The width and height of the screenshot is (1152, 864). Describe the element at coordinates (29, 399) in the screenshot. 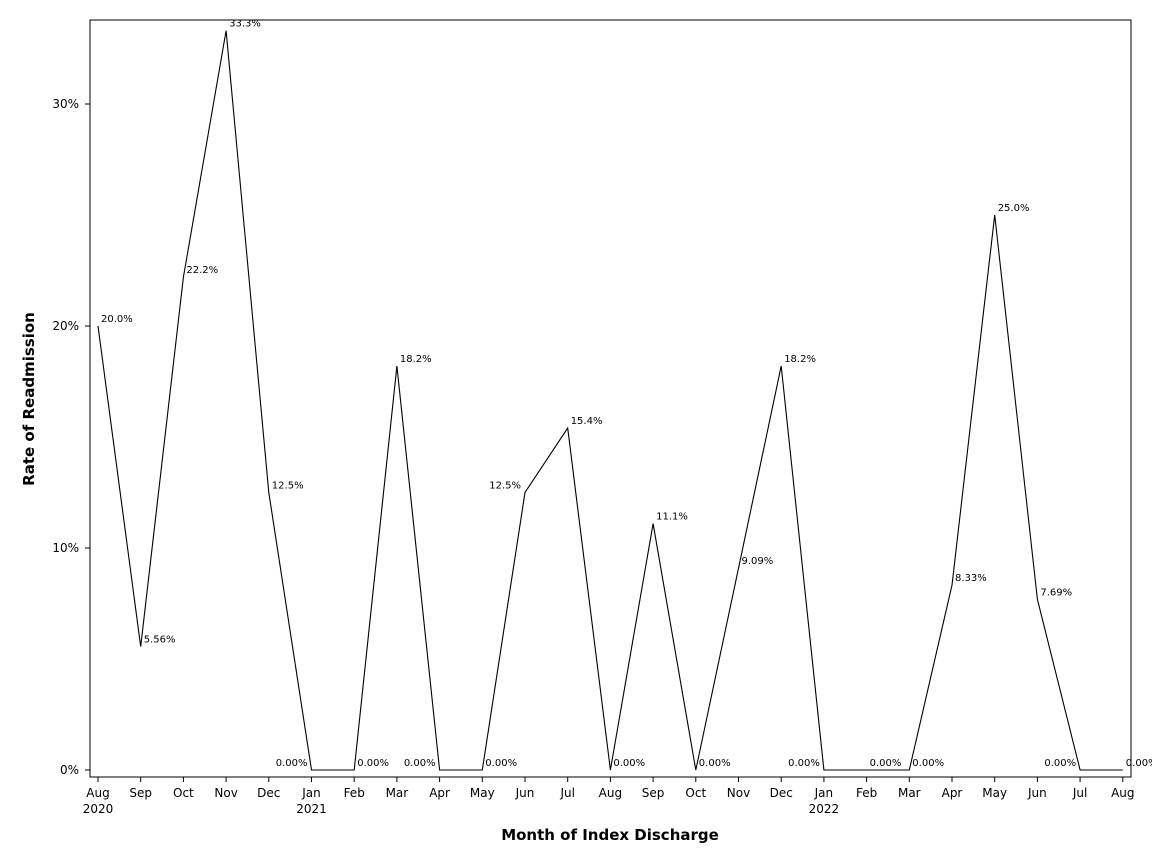

I see `y-axis-title: Rate of Readmission` at that location.